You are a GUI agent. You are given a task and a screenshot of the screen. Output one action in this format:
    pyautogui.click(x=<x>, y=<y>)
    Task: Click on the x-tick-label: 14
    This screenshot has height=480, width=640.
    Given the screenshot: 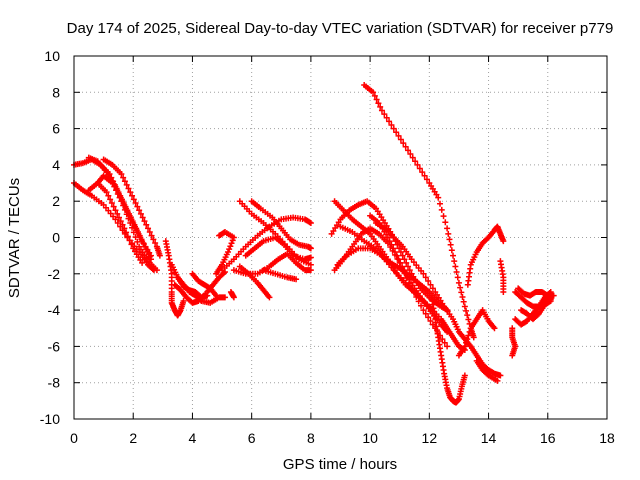 What is the action you would take?
    pyautogui.click(x=489, y=438)
    